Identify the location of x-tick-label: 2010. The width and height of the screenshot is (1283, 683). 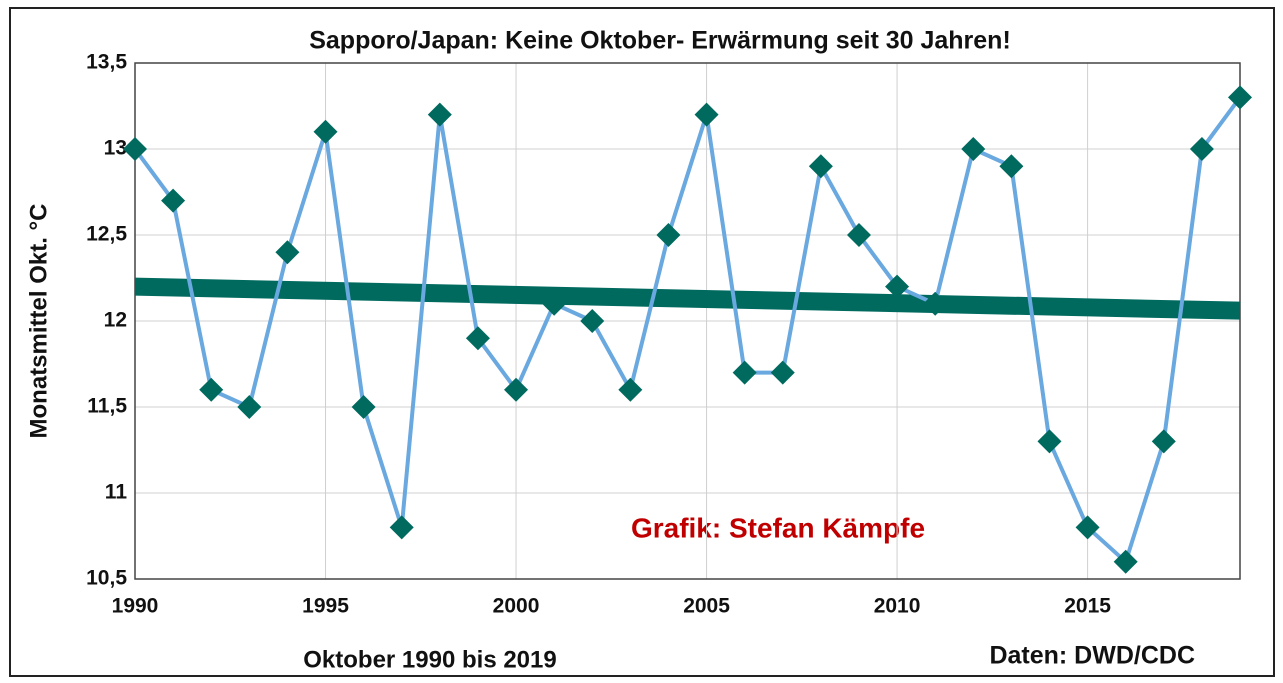
(897, 606).